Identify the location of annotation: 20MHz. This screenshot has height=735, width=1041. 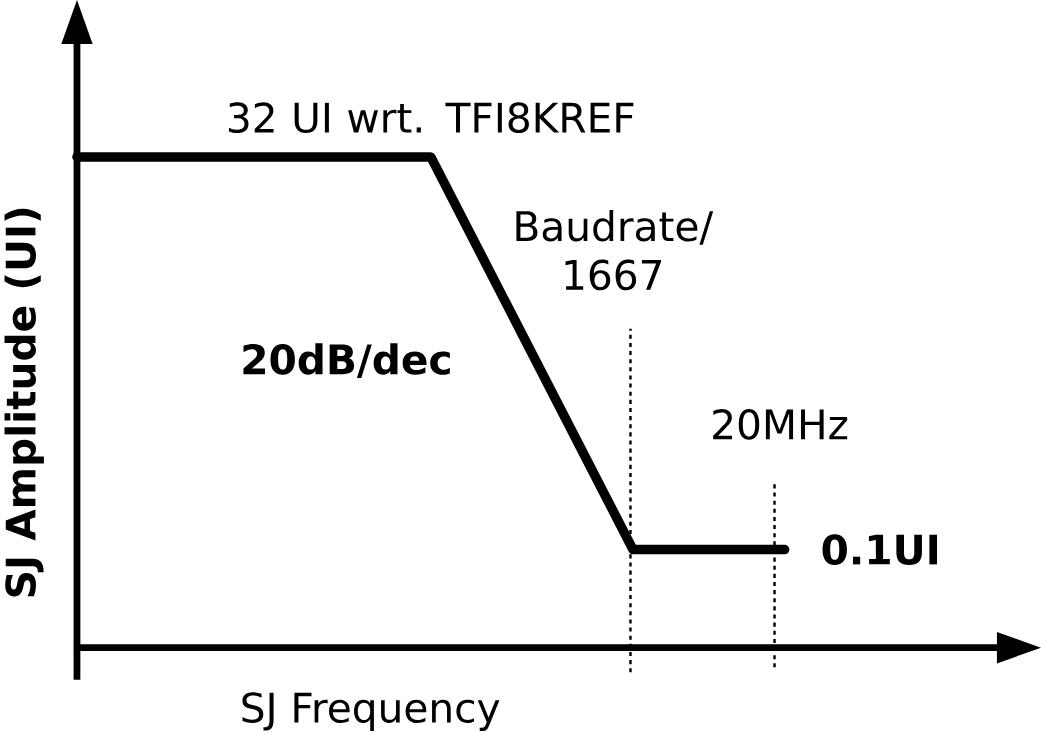
(780, 424).